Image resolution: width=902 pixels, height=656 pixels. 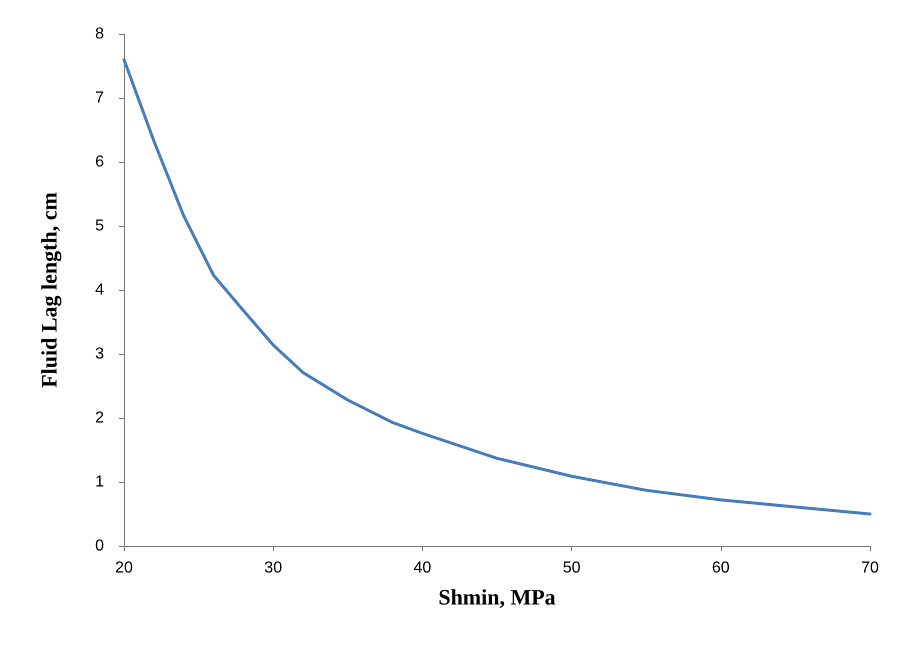 What do you see at coordinates (273, 568) in the screenshot?
I see `x-tick-label: 30` at bounding box center [273, 568].